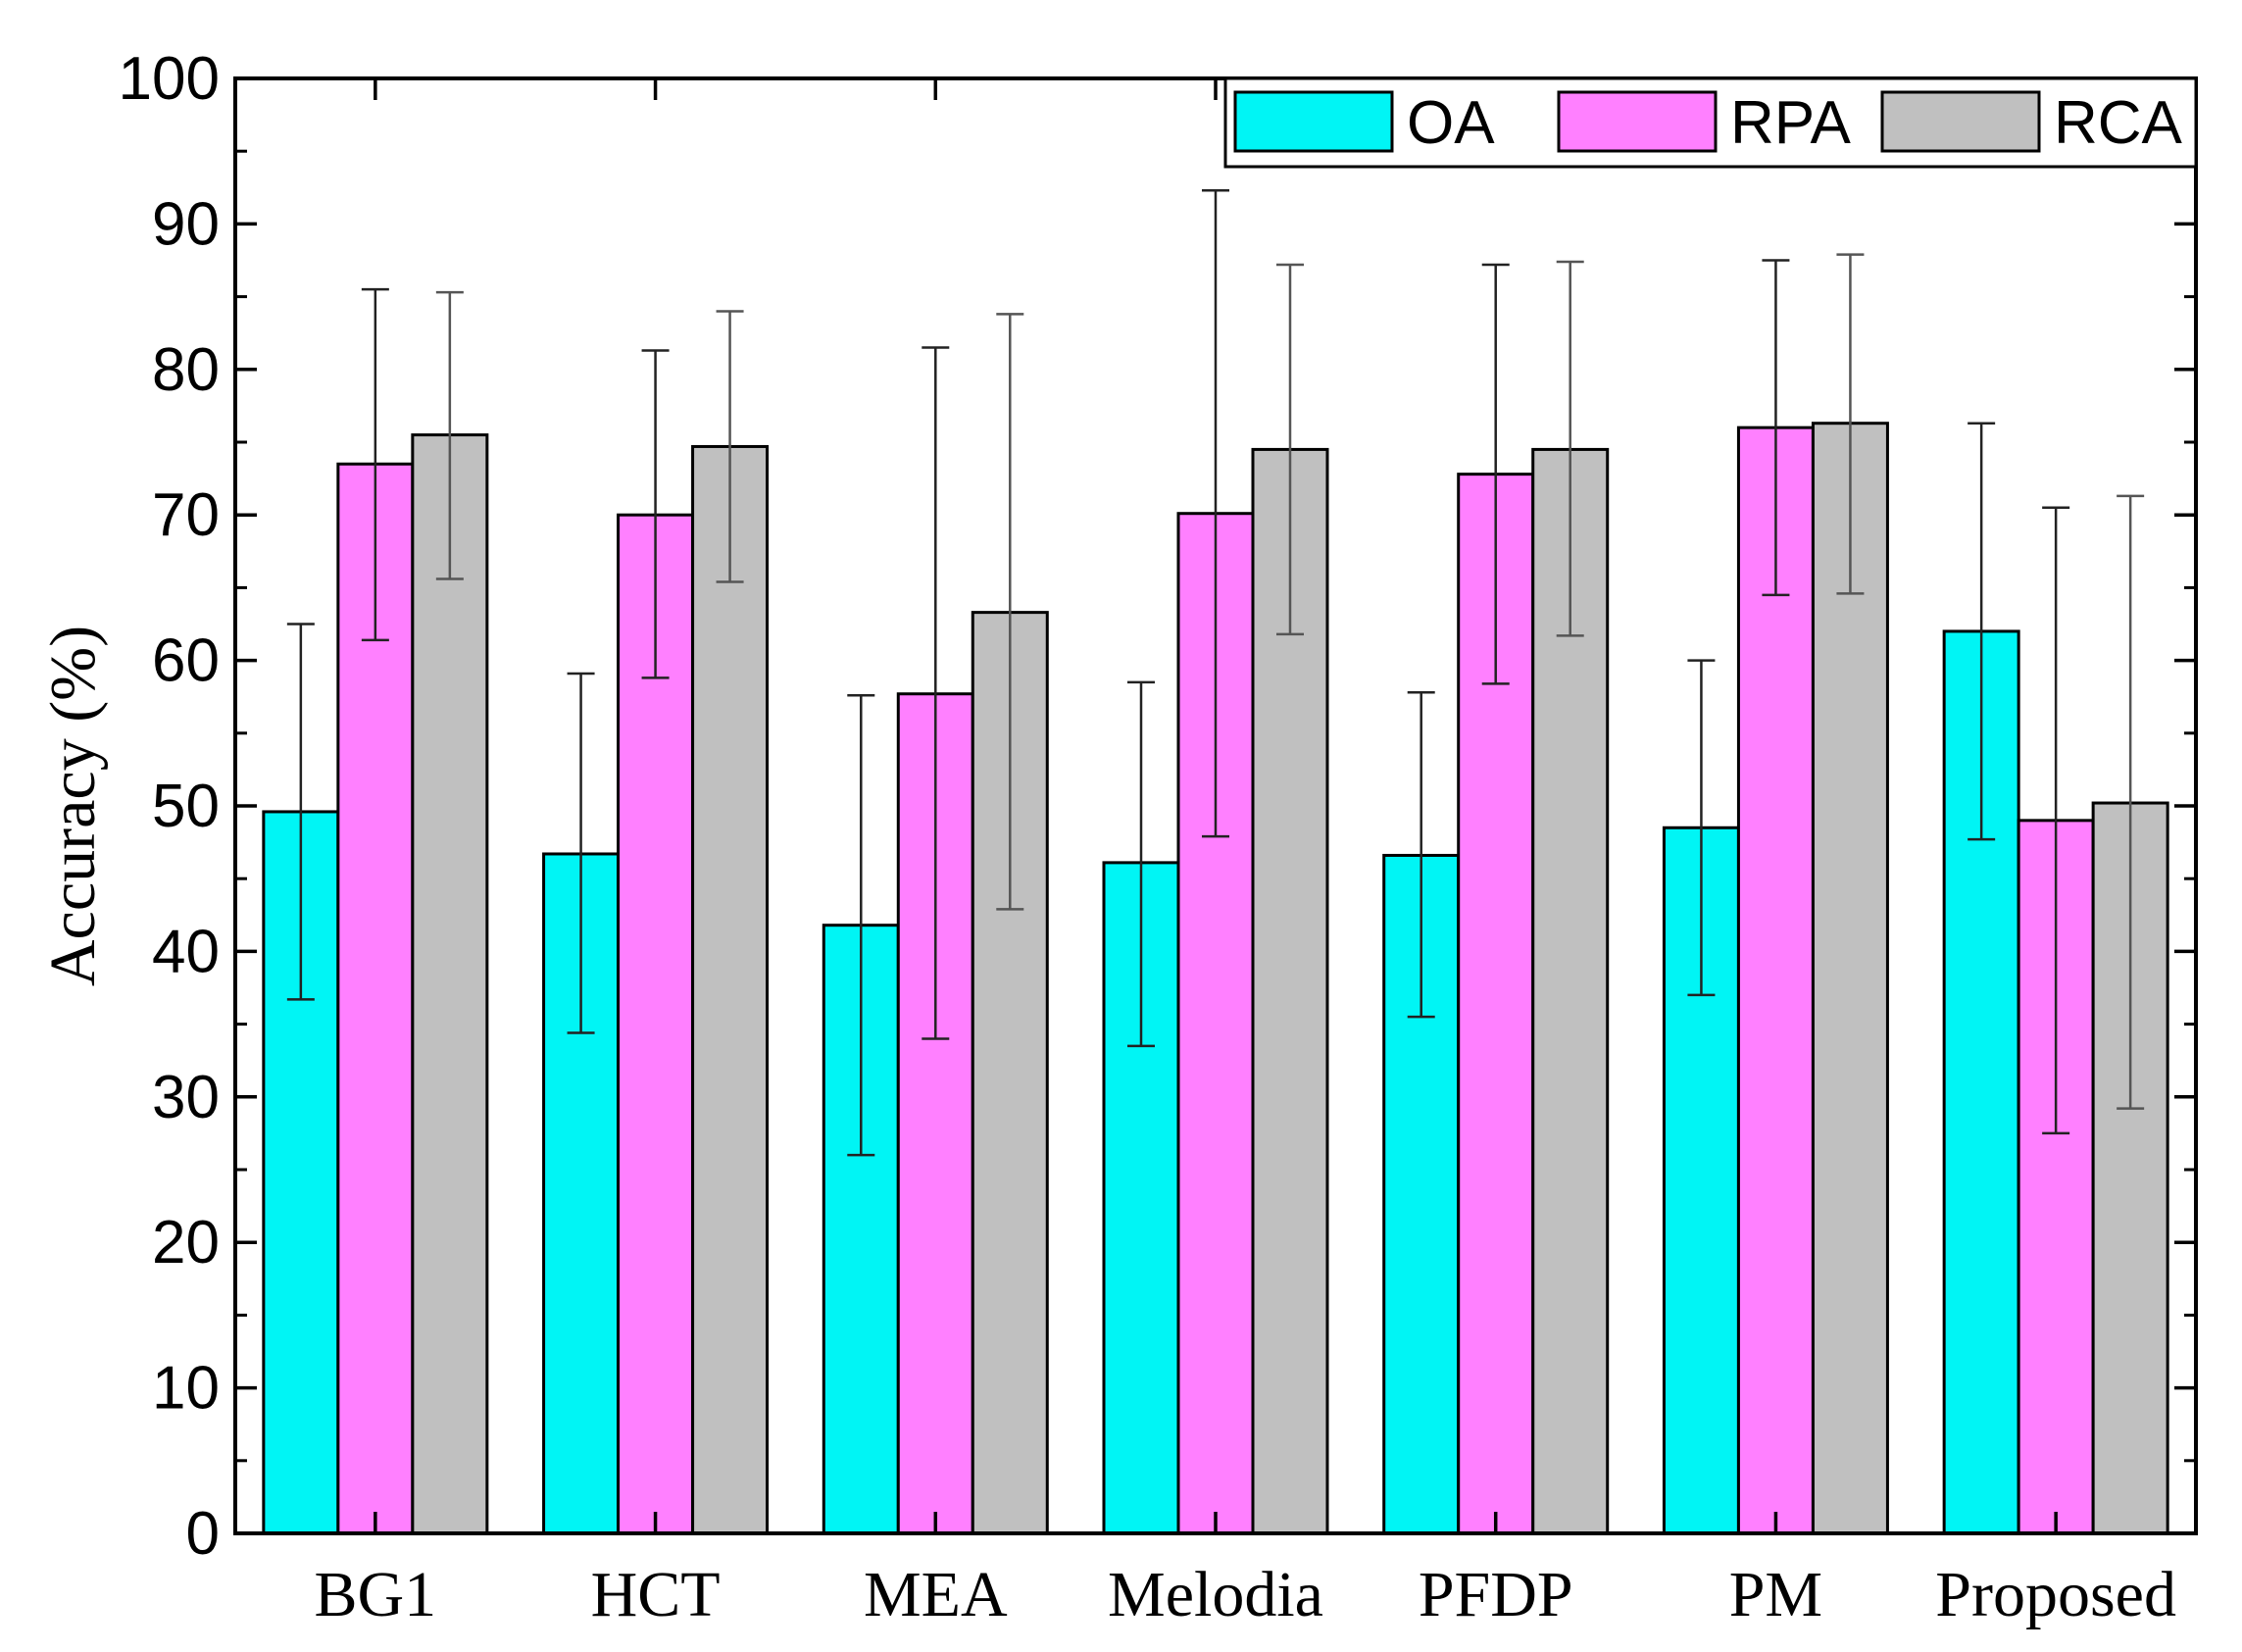  What do you see at coordinates (2055, 1595) in the screenshot?
I see `x-tick-label: Proposed` at bounding box center [2055, 1595].